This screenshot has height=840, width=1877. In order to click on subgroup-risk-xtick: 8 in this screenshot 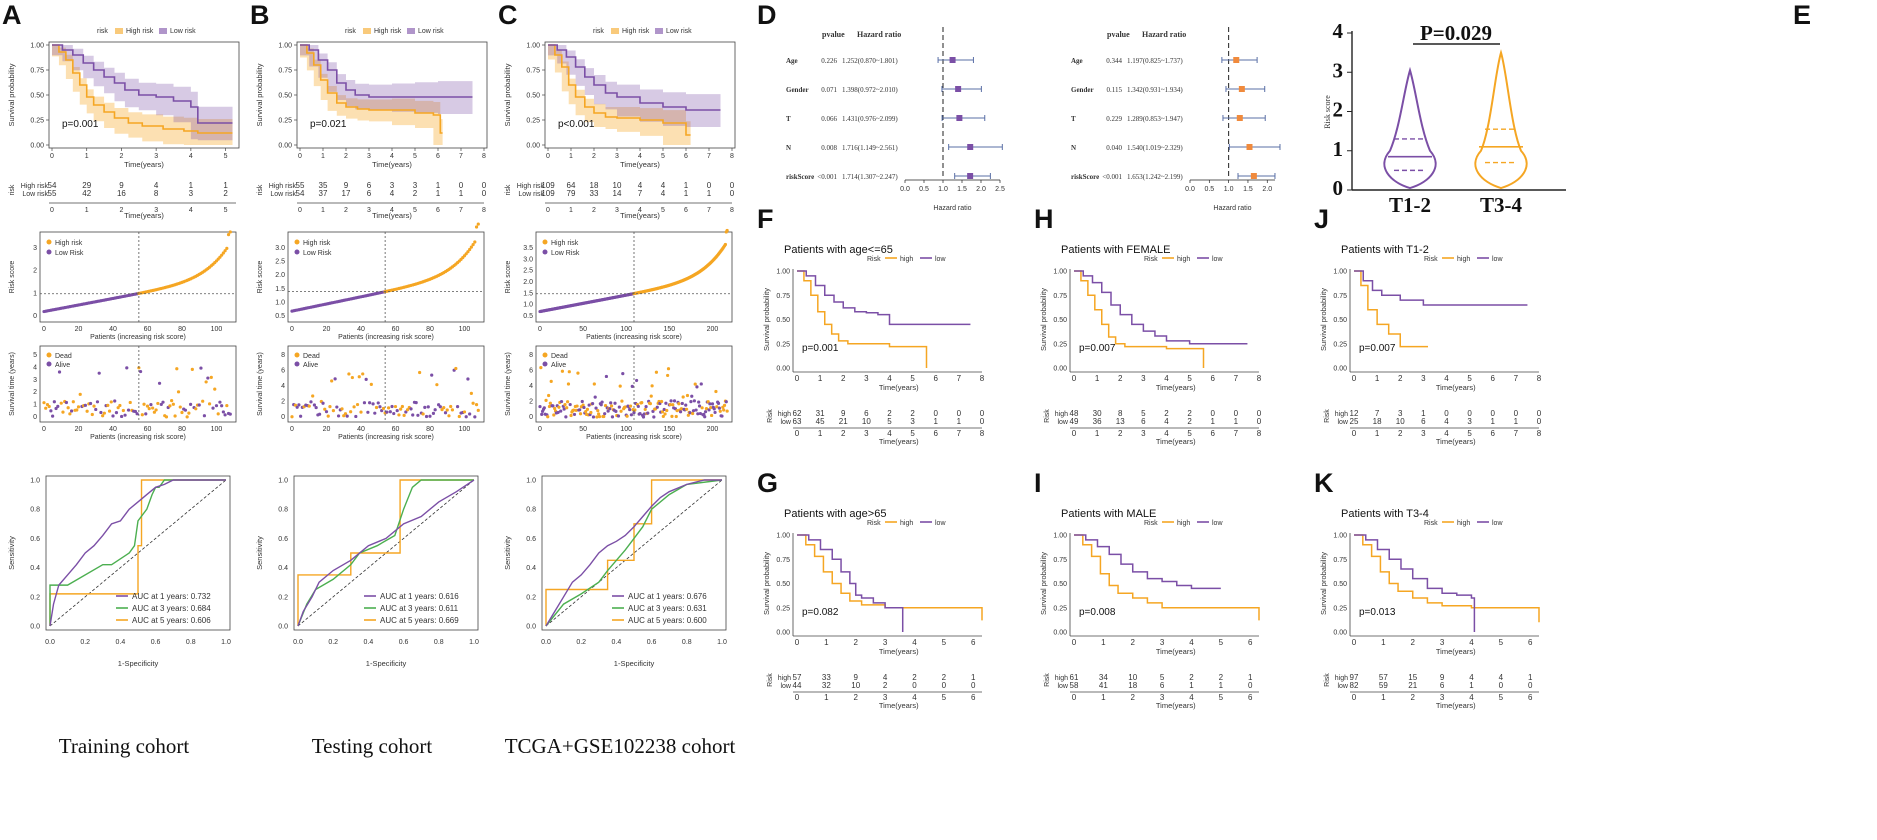, I will do `click(982, 433)`.